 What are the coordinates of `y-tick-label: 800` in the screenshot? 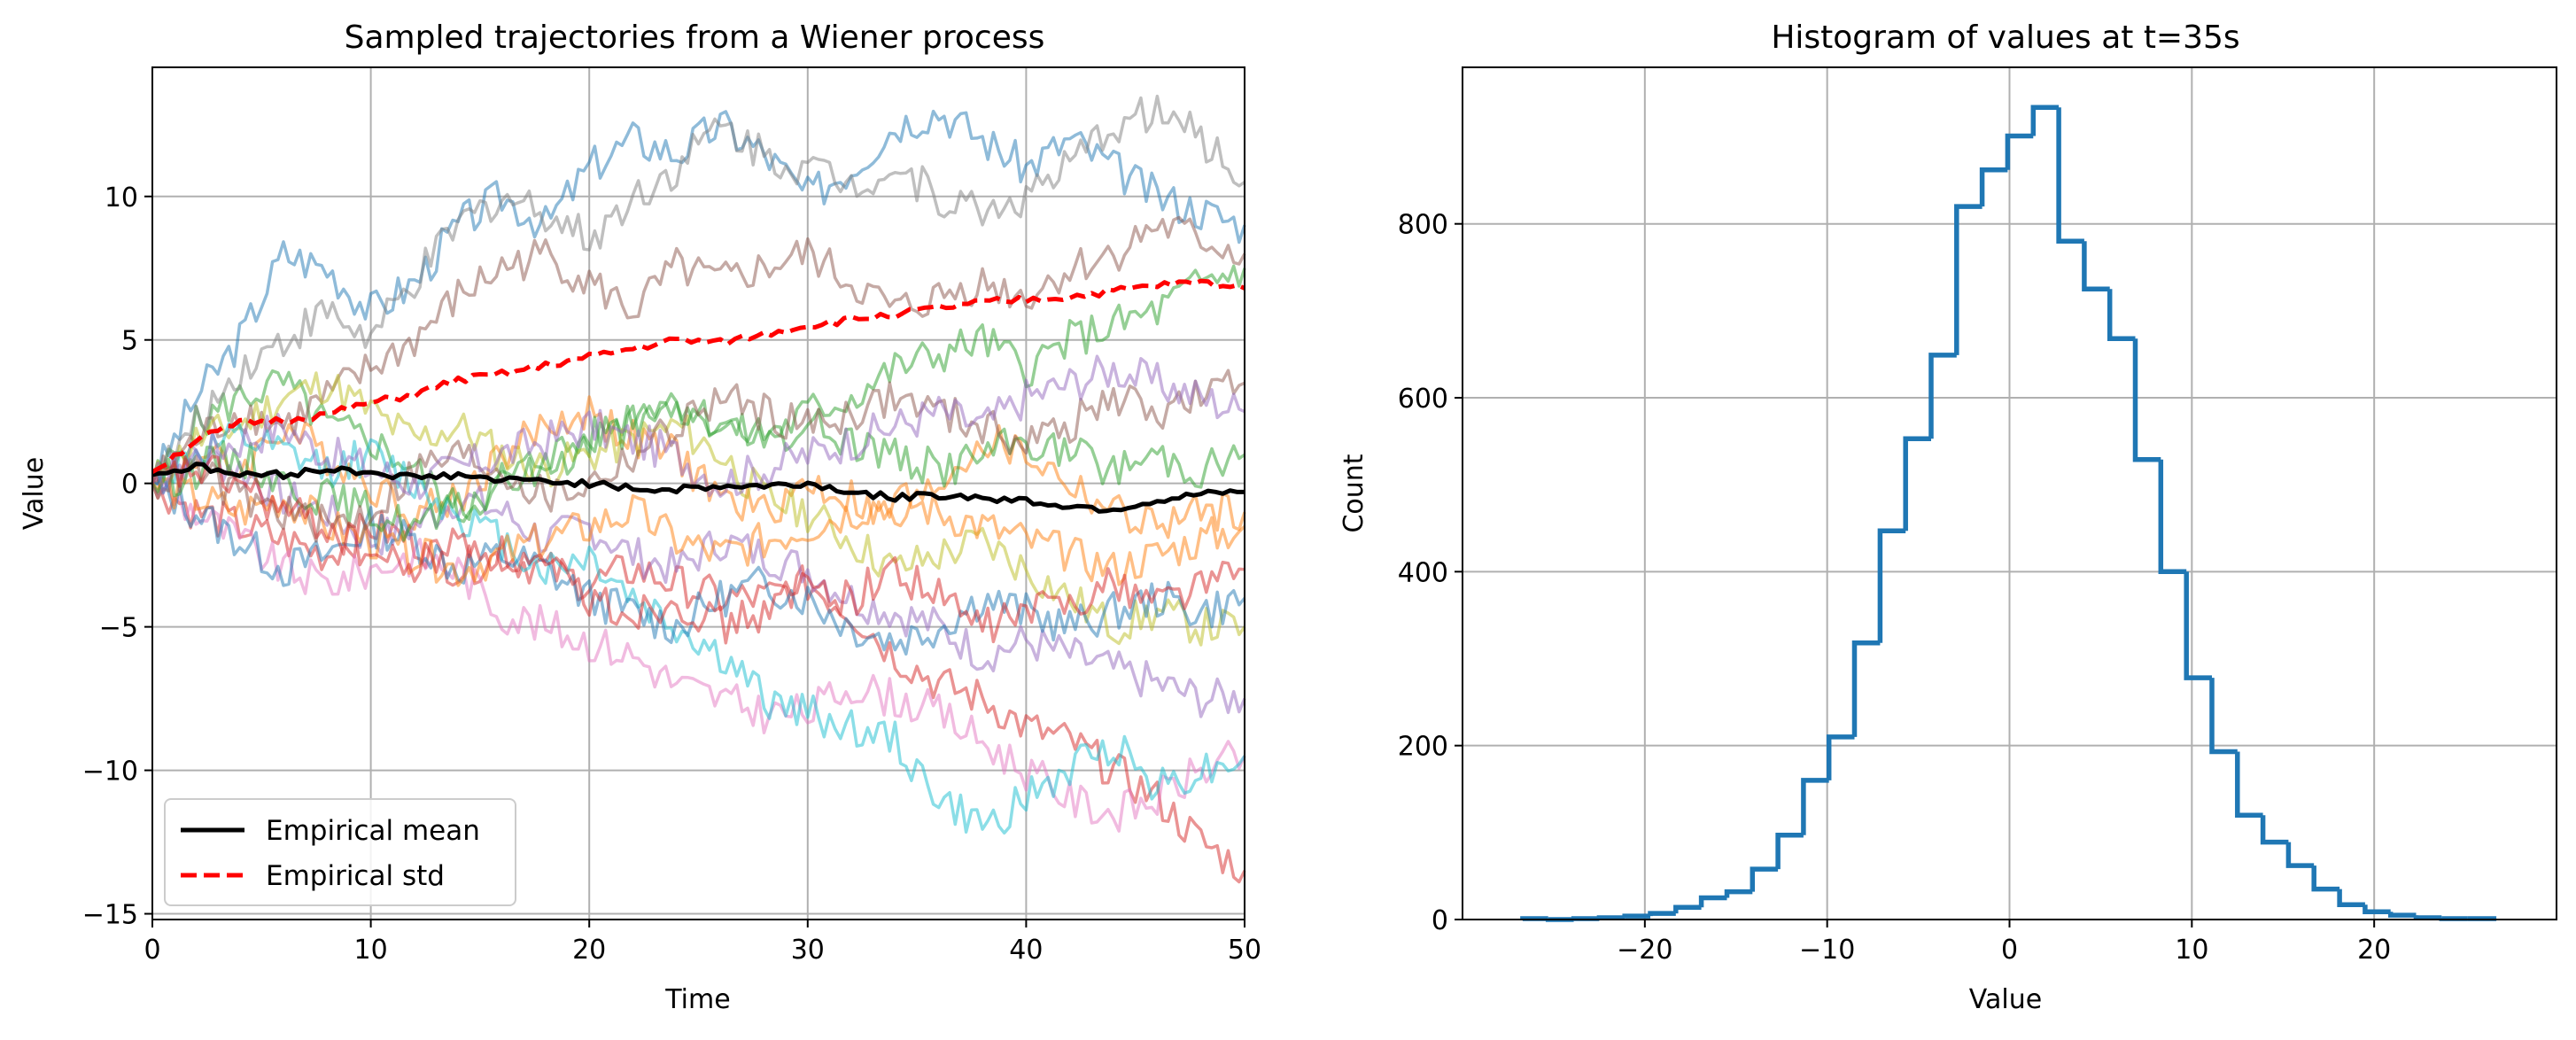 It's located at (1423, 225).